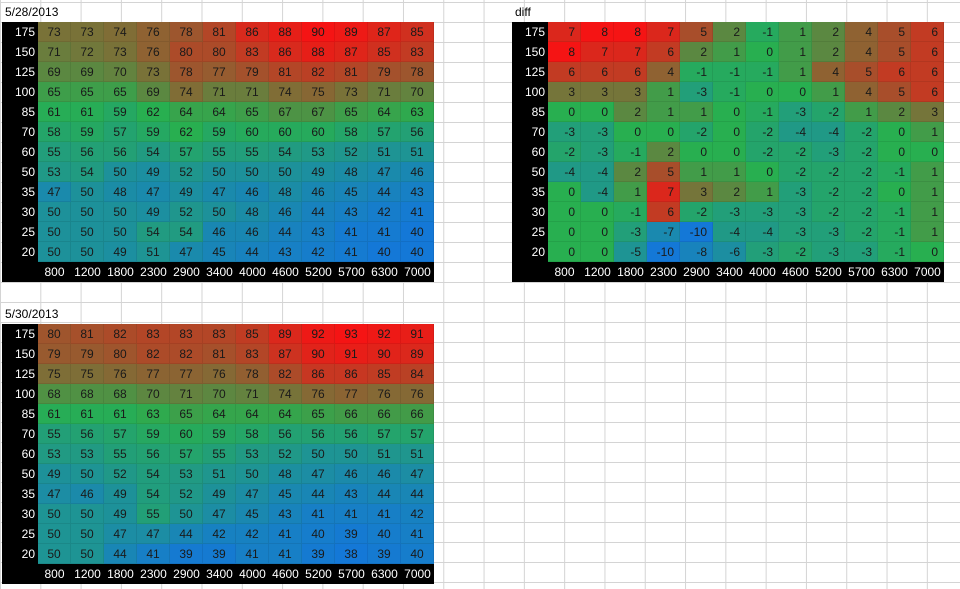  What do you see at coordinates (384, 272) in the screenshot?
I see `column-header: 6300` at bounding box center [384, 272].